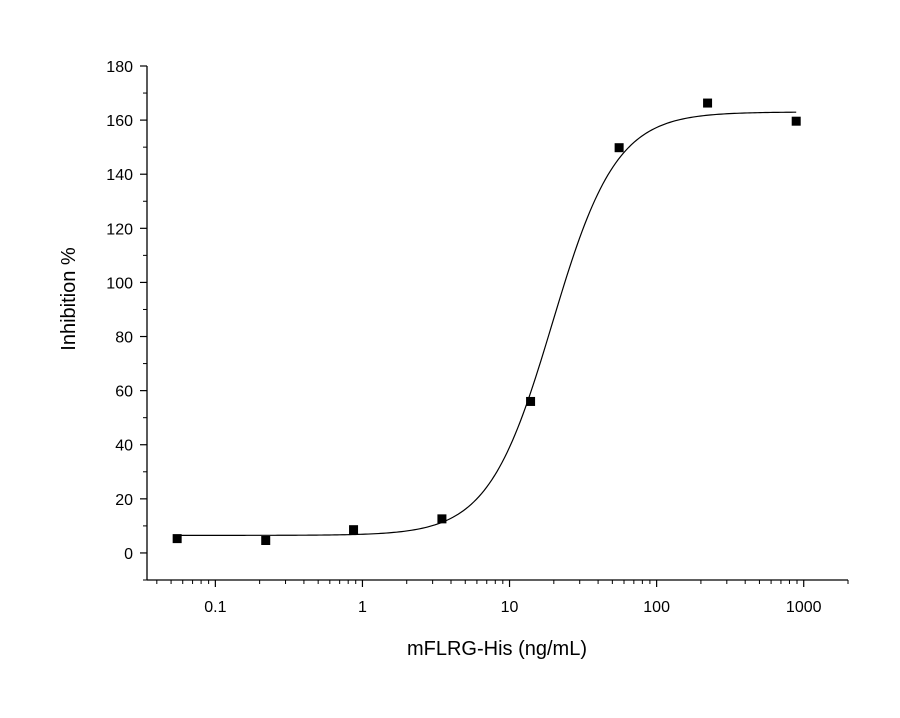  What do you see at coordinates (124, 446) in the screenshot?
I see `y-tick-label: 40` at bounding box center [124, 446].